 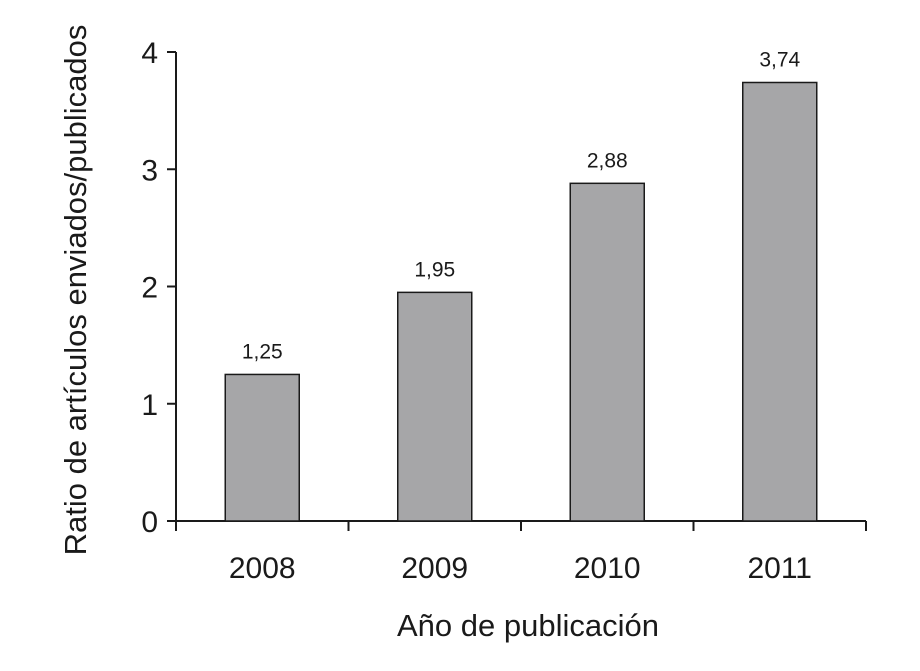 I want to click on data-label-2009: 1,95, so click(x=434, y=269).